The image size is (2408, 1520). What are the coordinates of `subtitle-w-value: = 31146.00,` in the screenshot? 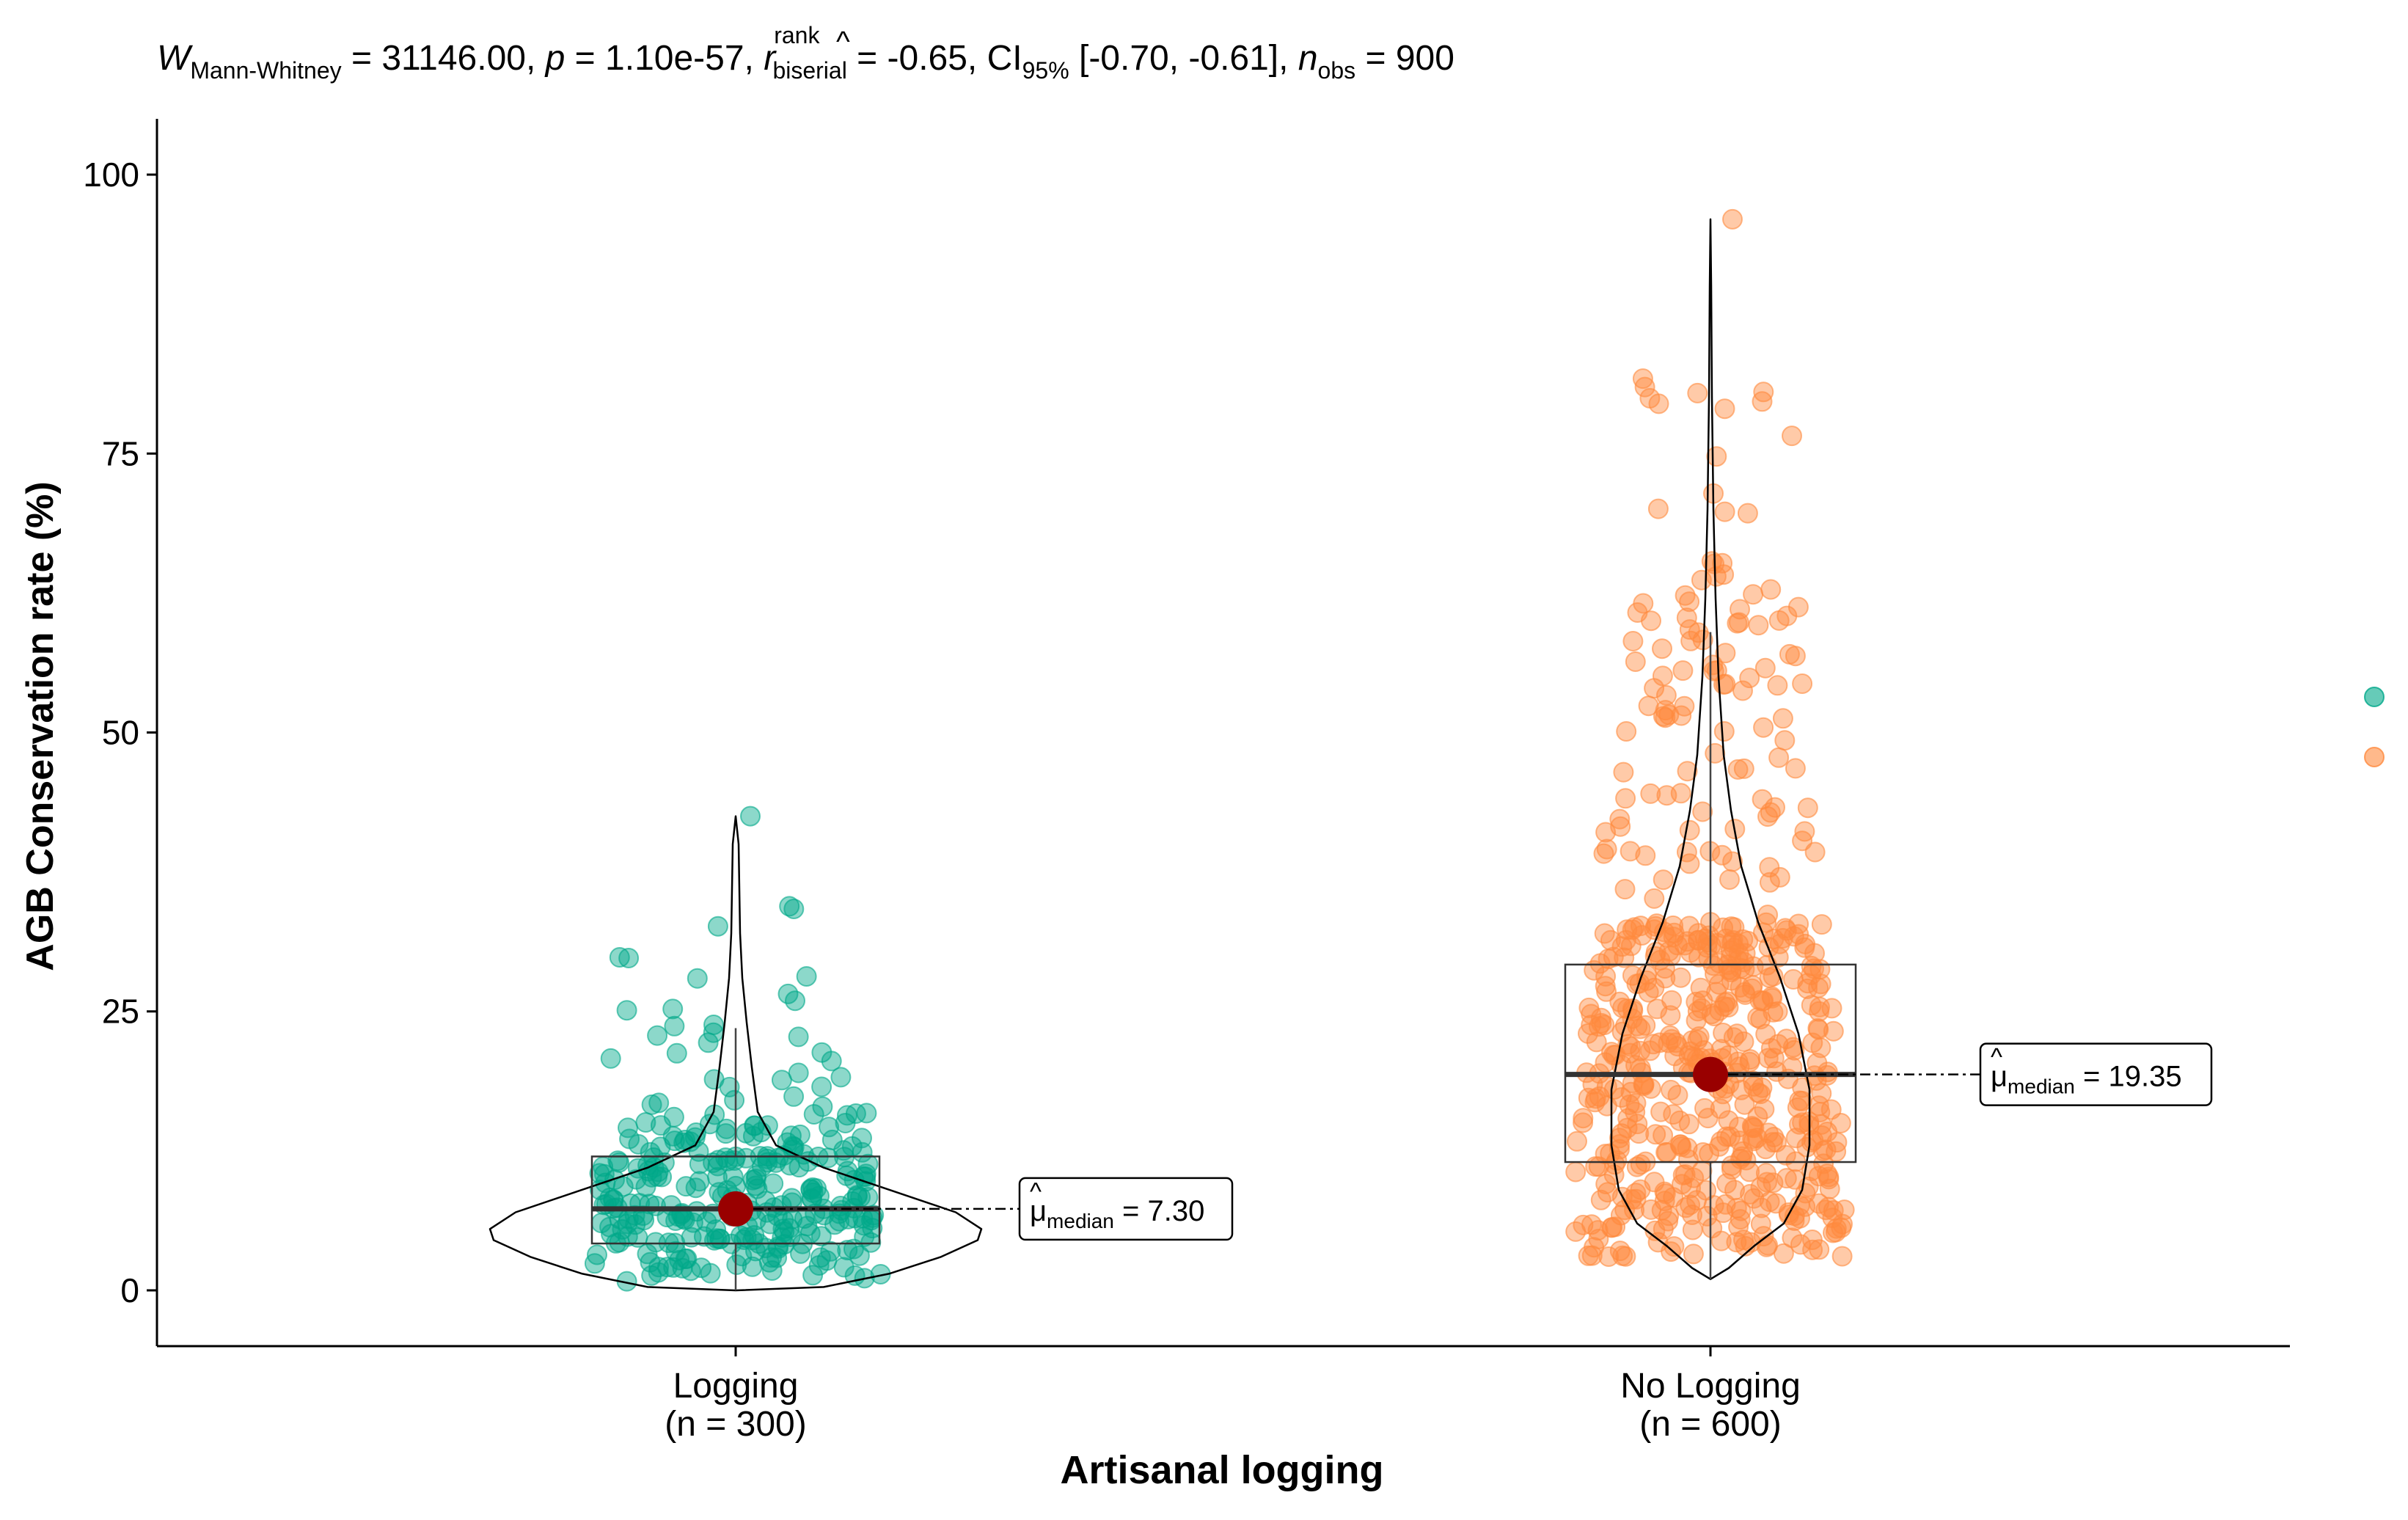 It's located at (444, 58).